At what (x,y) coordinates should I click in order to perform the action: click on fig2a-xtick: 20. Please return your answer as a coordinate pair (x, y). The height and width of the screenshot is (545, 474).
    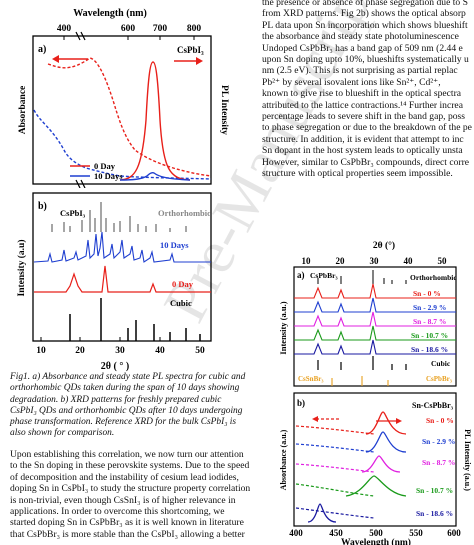
    Looking at the image, I should click on (341, 261).